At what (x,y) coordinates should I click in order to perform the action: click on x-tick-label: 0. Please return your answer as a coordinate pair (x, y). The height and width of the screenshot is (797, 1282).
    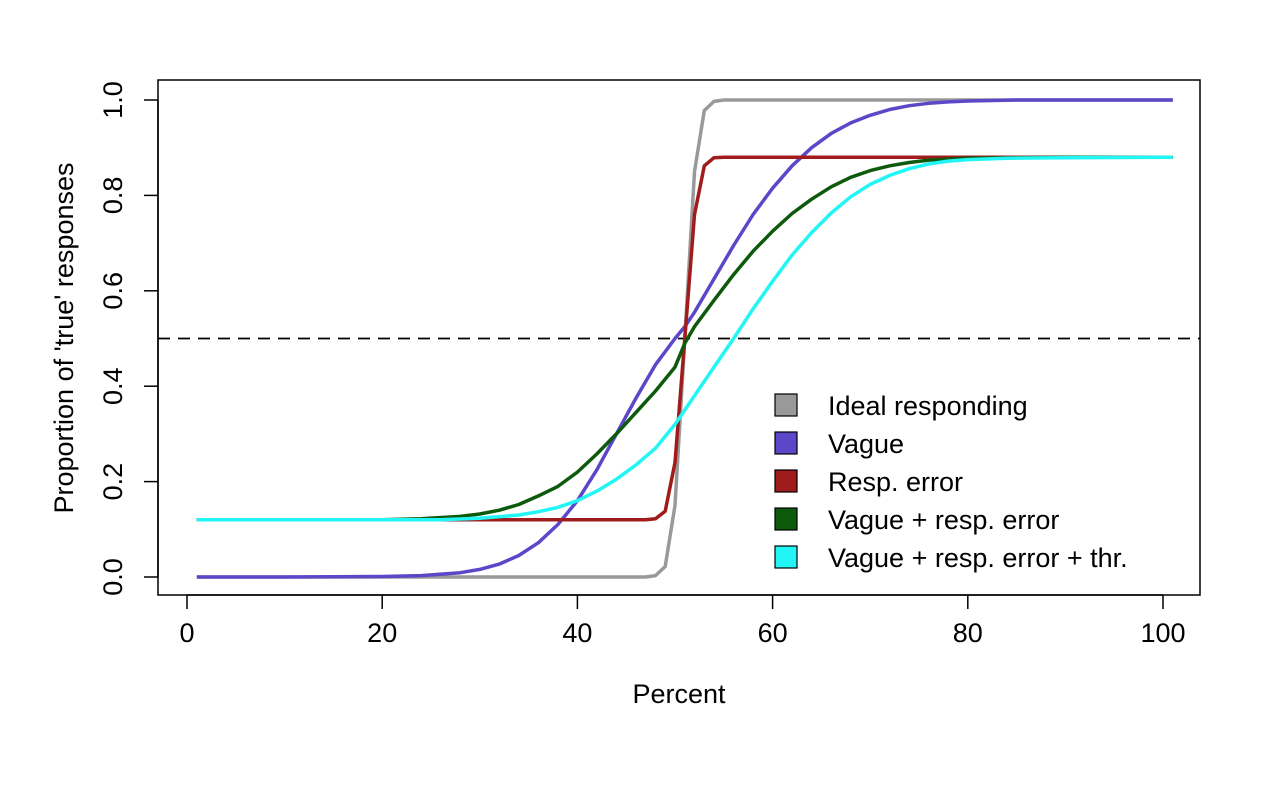
    Looking at the image, I should click on (186, 633).